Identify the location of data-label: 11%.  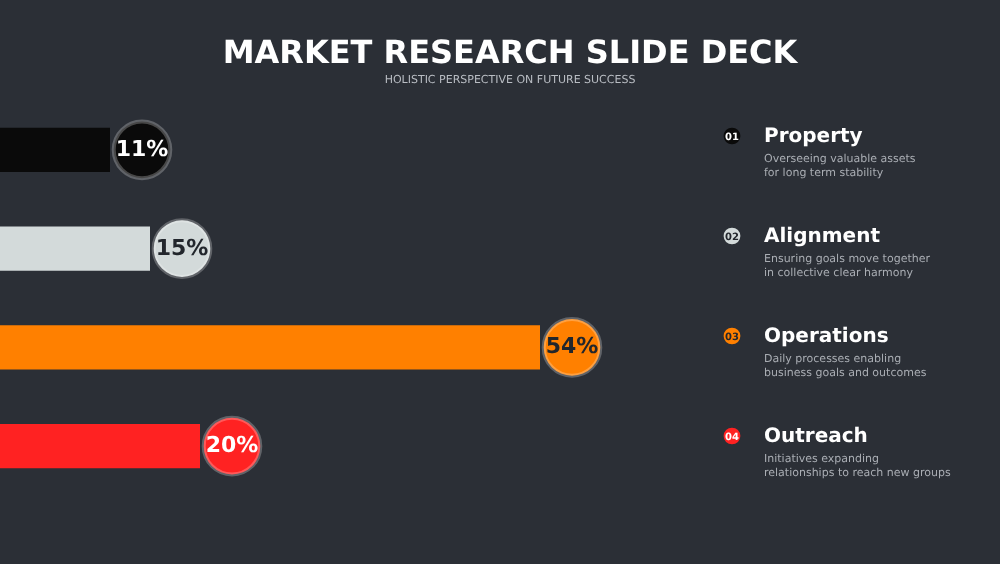
(142, 148).